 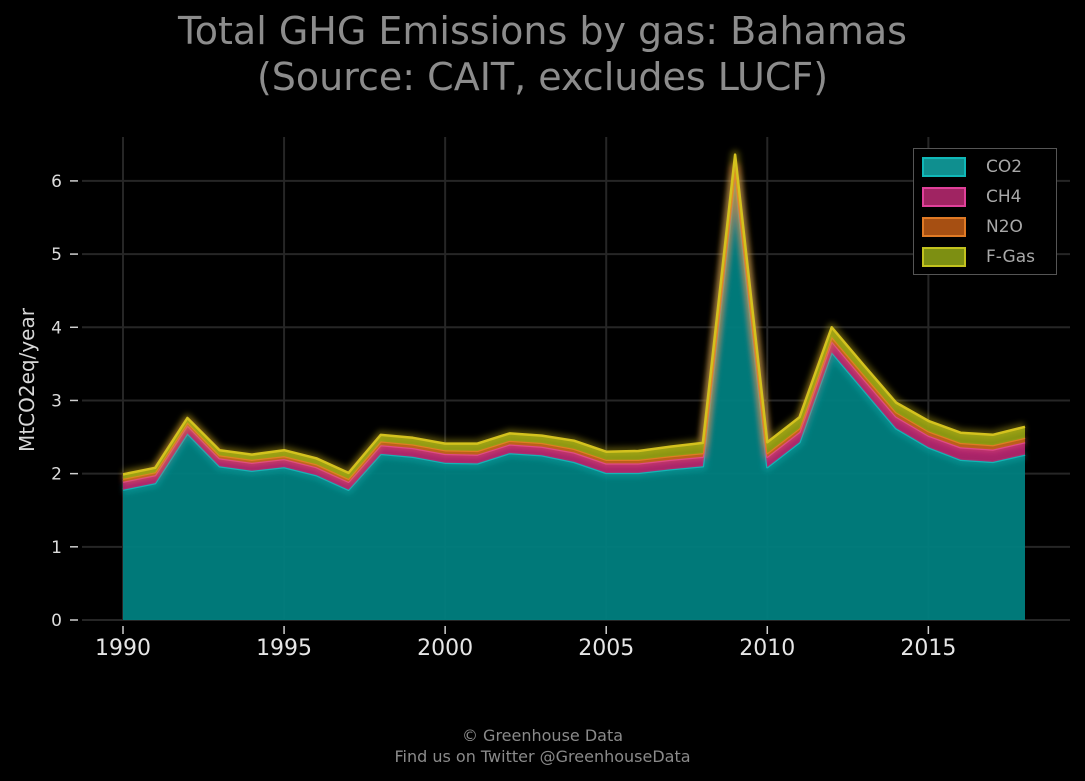 What do you see at coordinates (56, 548) in the screenshot?
I see `y-tick-label-1: 1` at bounding box center [56, 548].